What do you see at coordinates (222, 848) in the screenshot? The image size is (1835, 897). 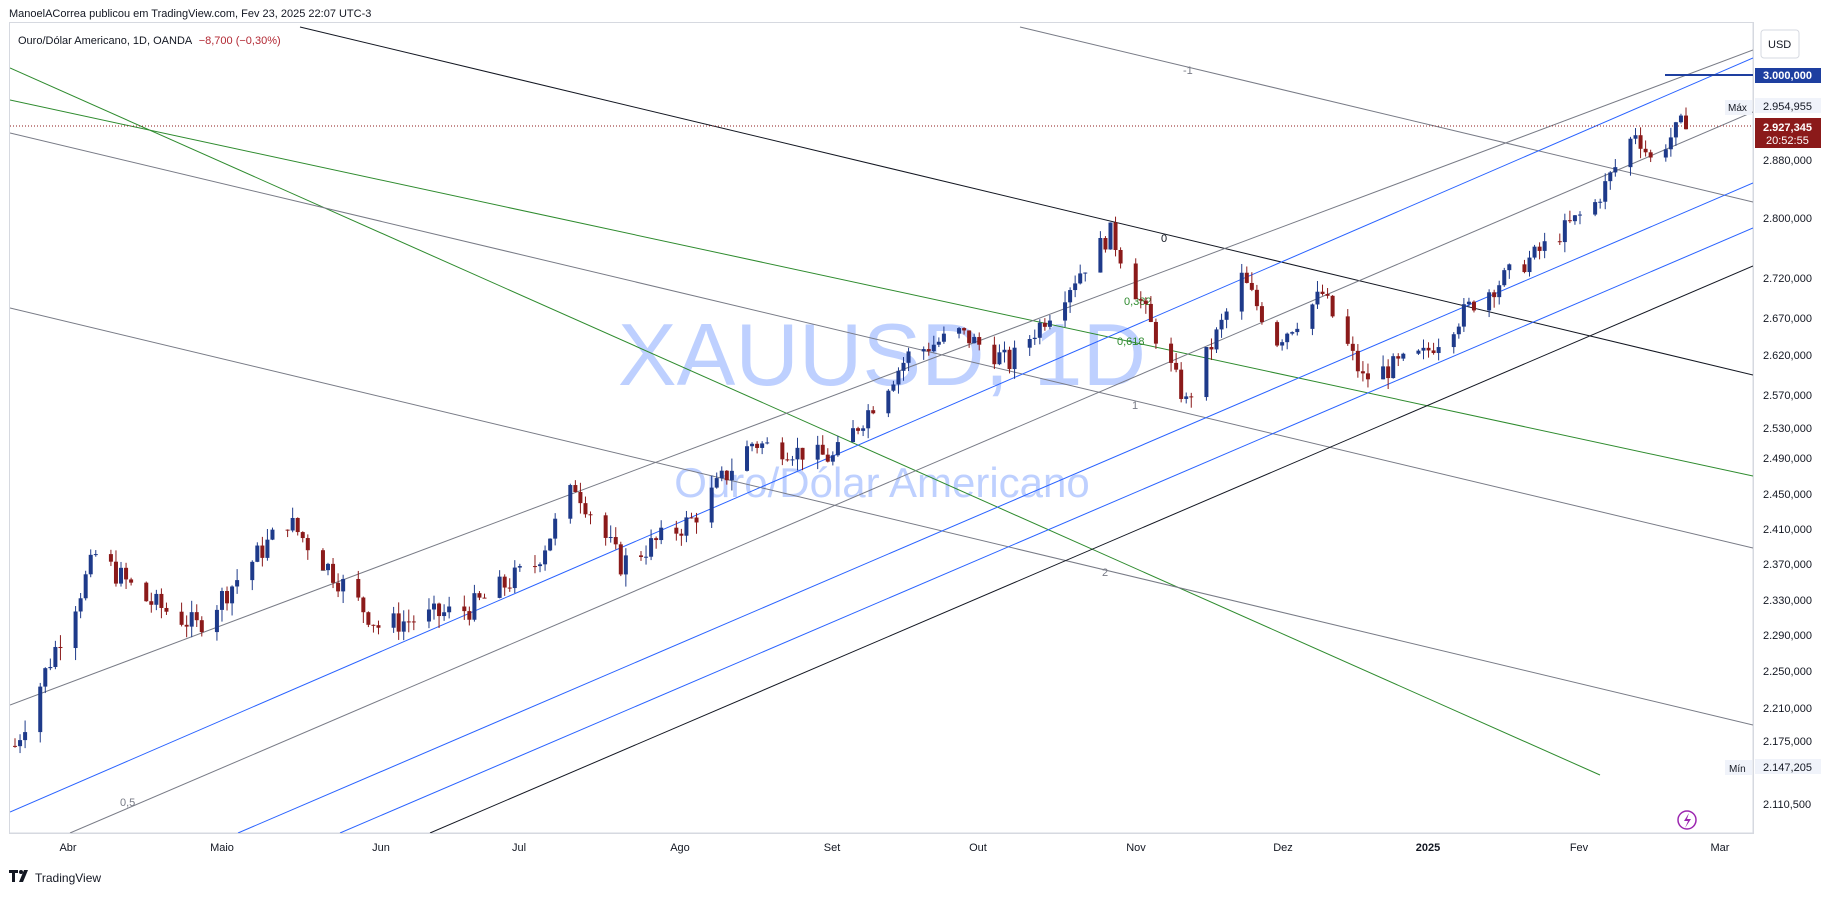 I see `x-tick-label: Maio` at bounding box center [222, 848].